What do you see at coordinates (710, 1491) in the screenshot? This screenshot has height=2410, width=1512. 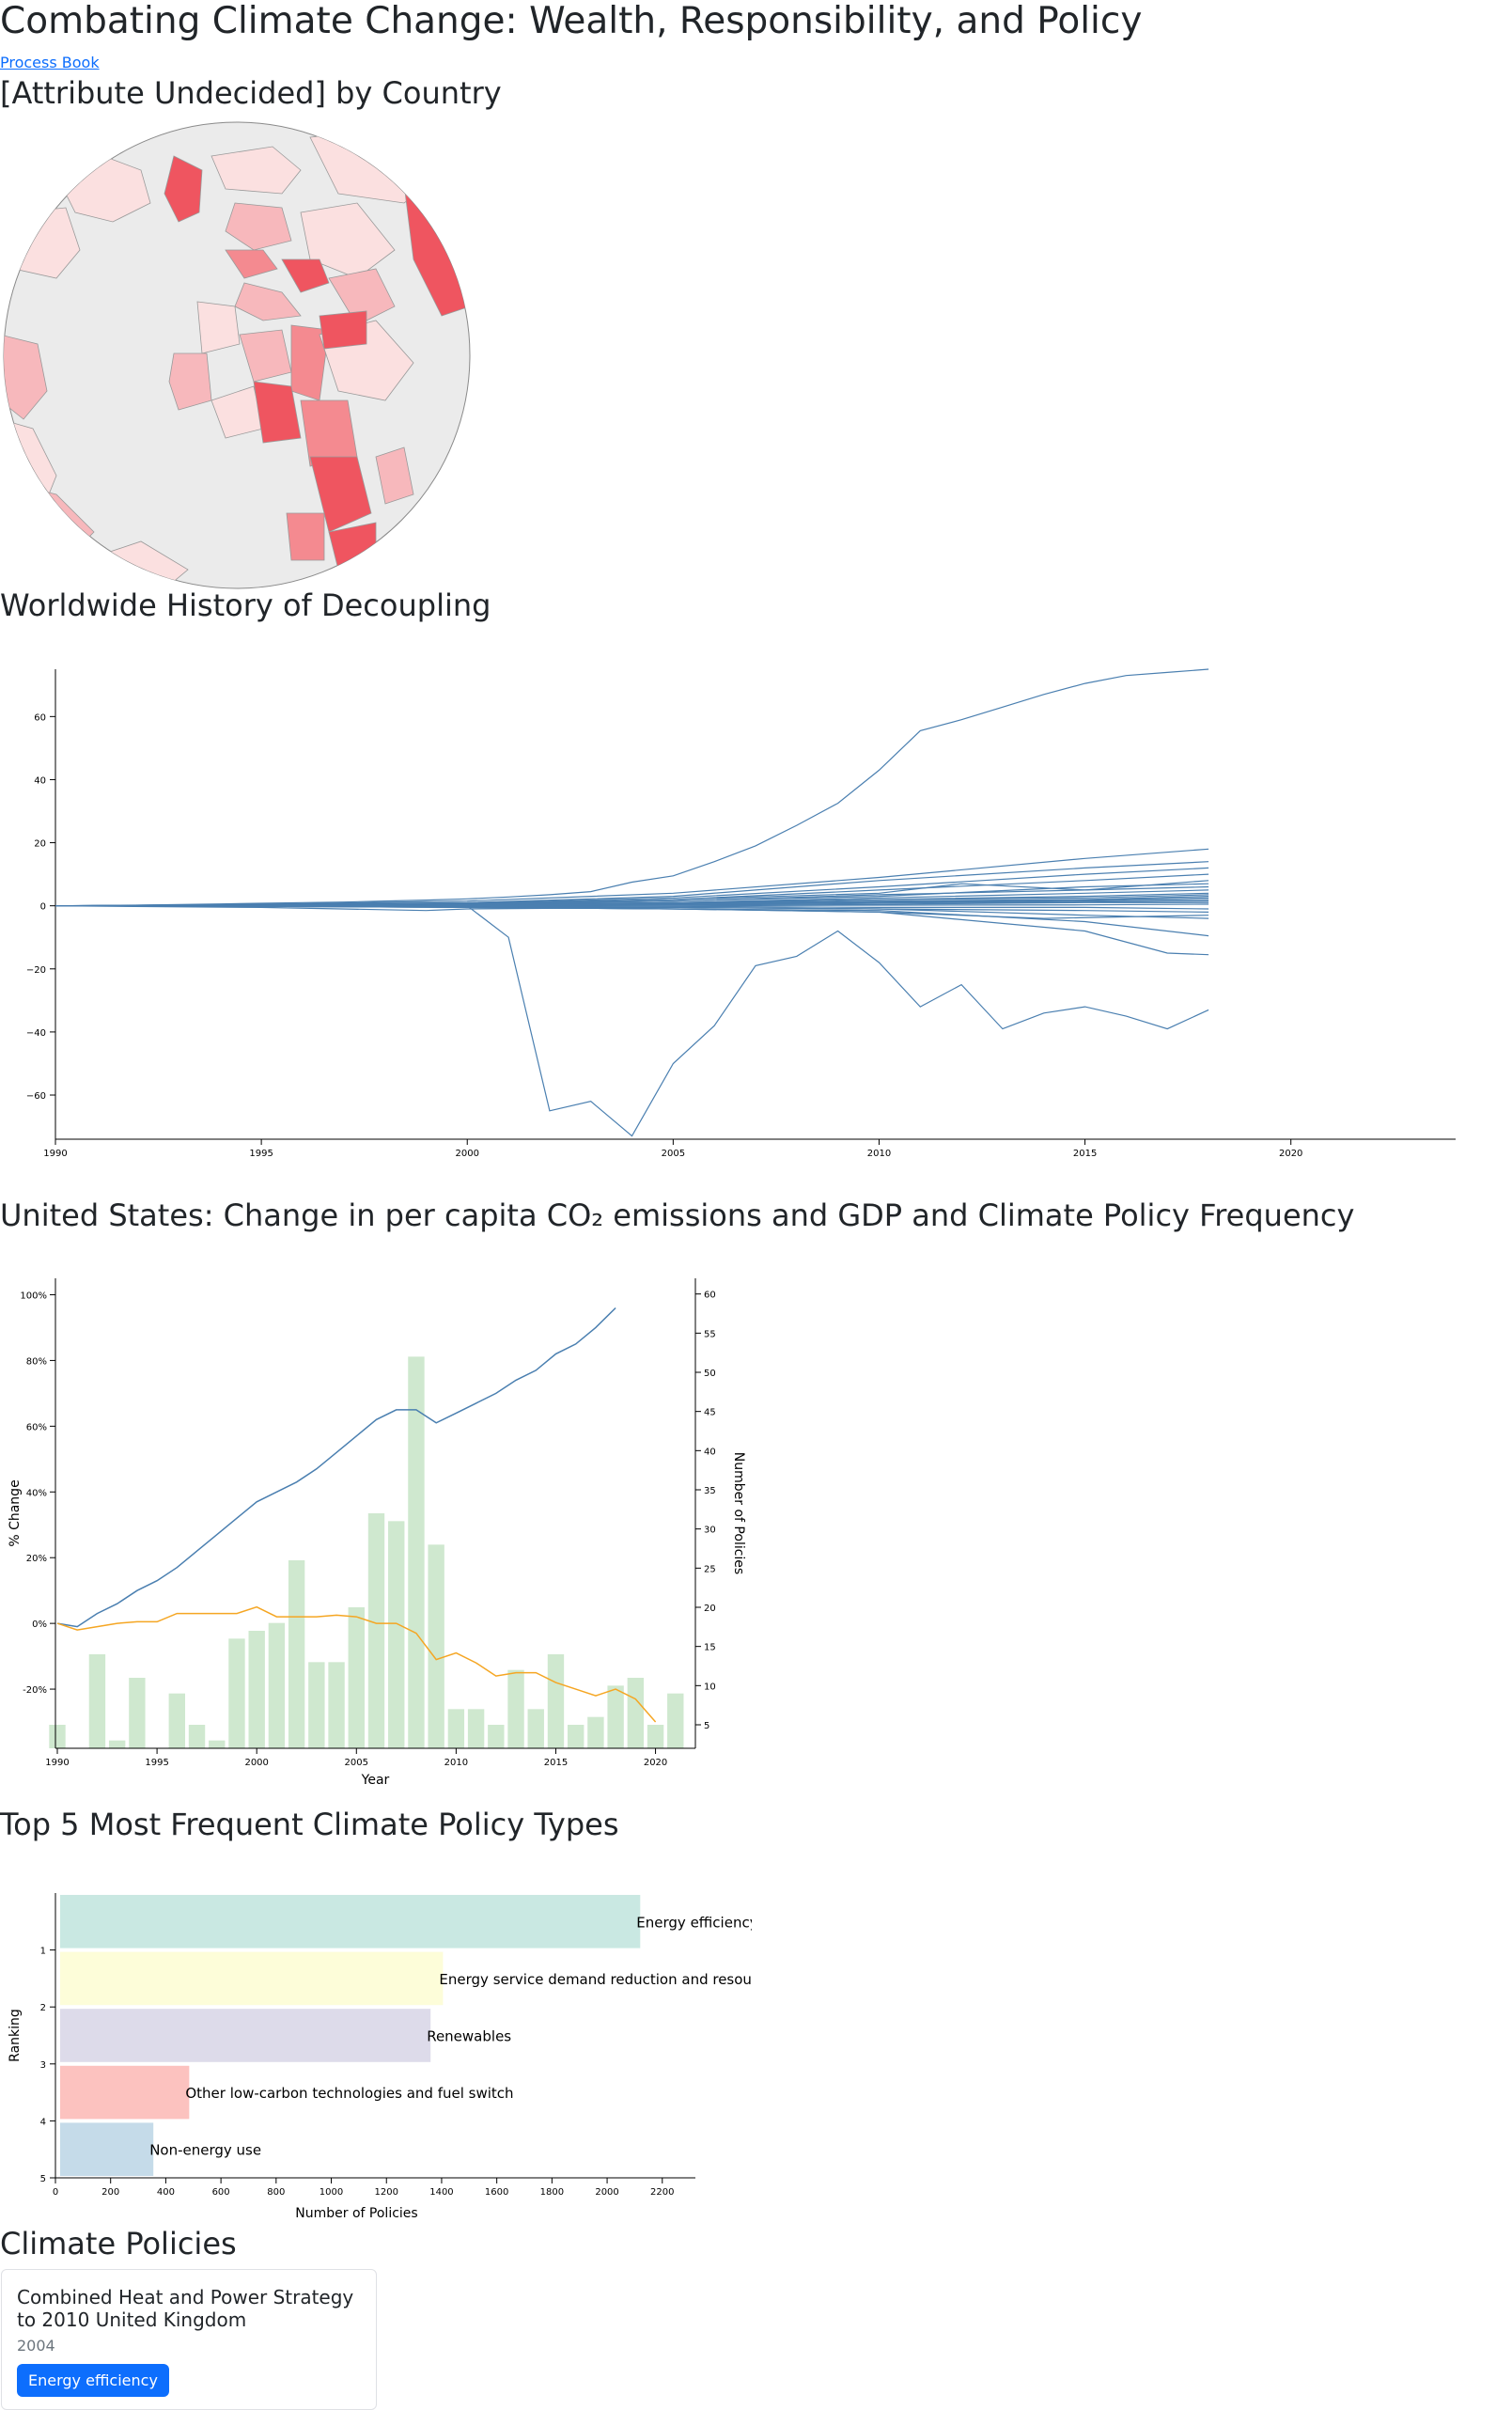 I see `y-right-tick-label: 35` at bounding box center [710, 1491].